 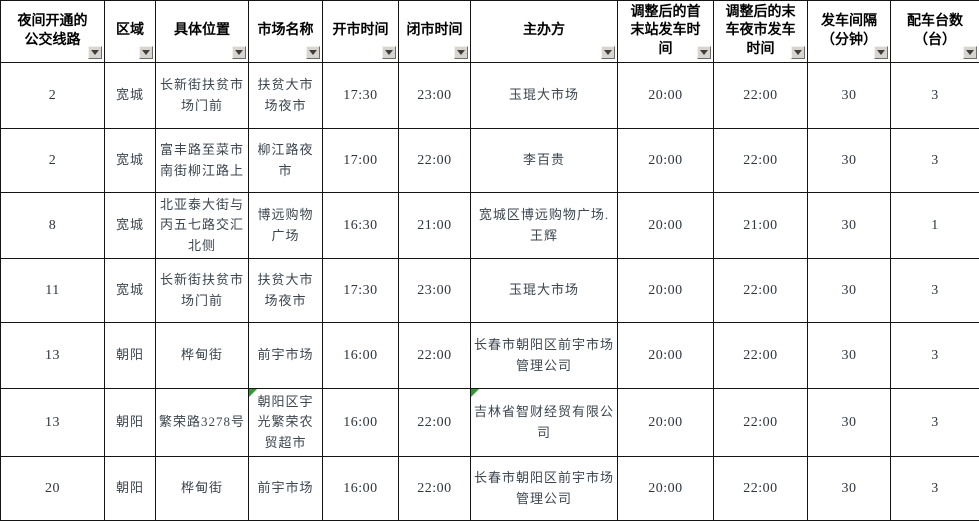 I want to click on cell-text: 朝阳区宇光繁荣农贸超市, so click(x=285, y=421).